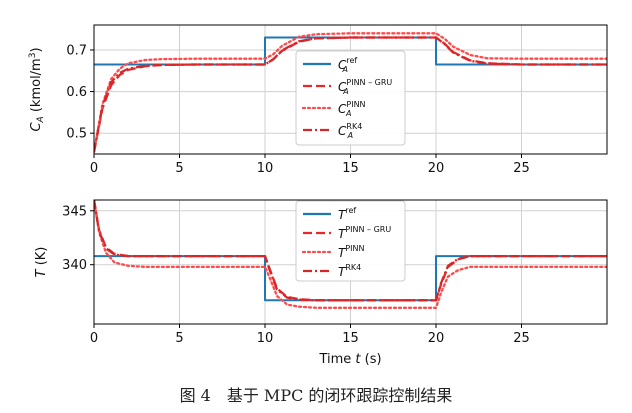  I want to click on legend-entry: TPINN, so click(351, 252).